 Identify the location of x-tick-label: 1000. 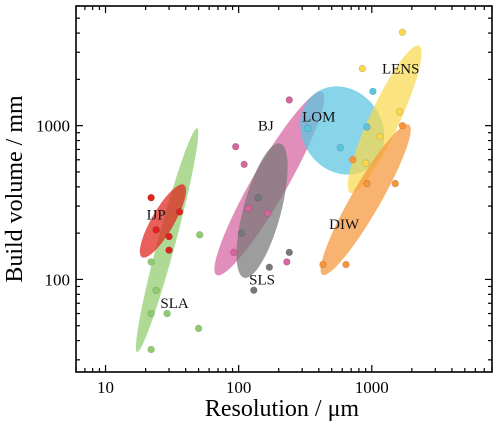
(372, 387).